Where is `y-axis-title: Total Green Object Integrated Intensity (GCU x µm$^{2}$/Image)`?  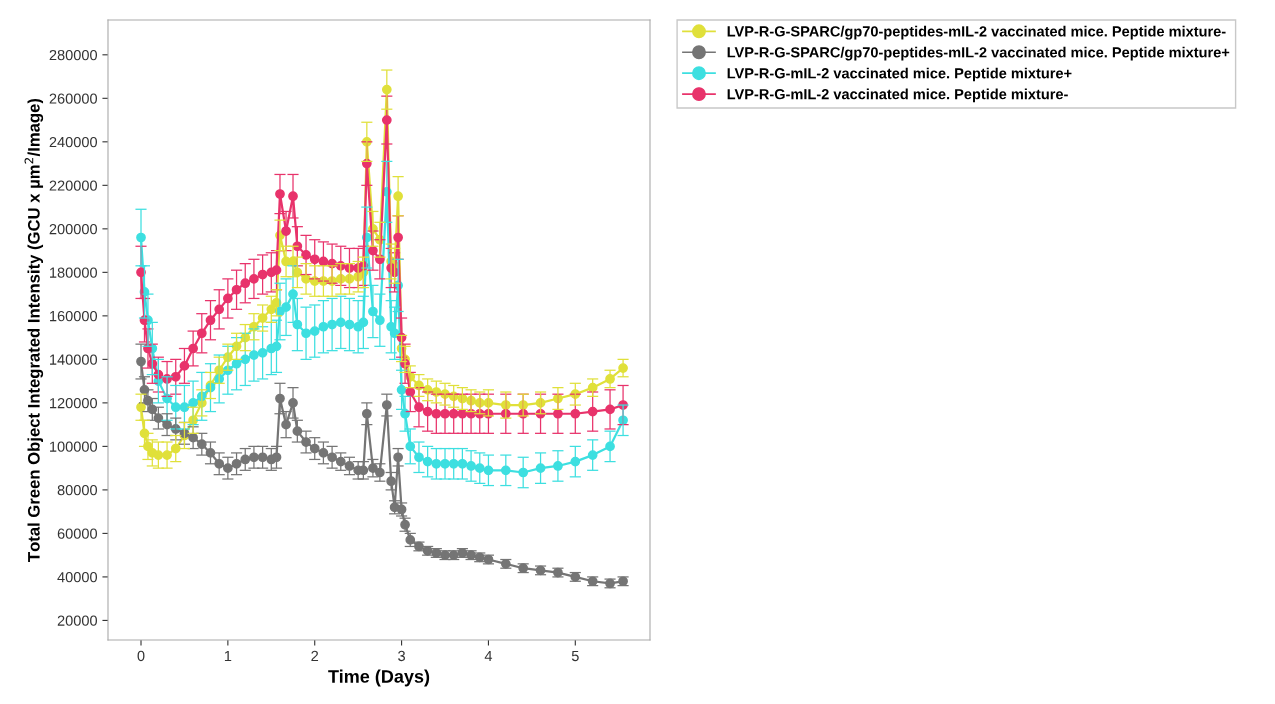 y-axis-title: Total Green Object Integrated Intensity (GCU x µm$^{2}$/Image) is located at coordinates (34, 330).